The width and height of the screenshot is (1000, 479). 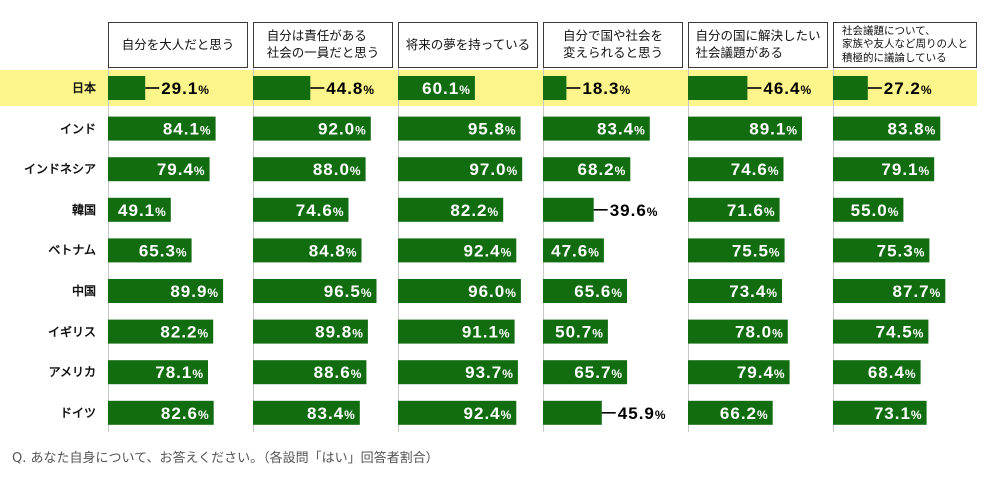 I want to click on data-label: 44.8%, so click(x=350, y=88).